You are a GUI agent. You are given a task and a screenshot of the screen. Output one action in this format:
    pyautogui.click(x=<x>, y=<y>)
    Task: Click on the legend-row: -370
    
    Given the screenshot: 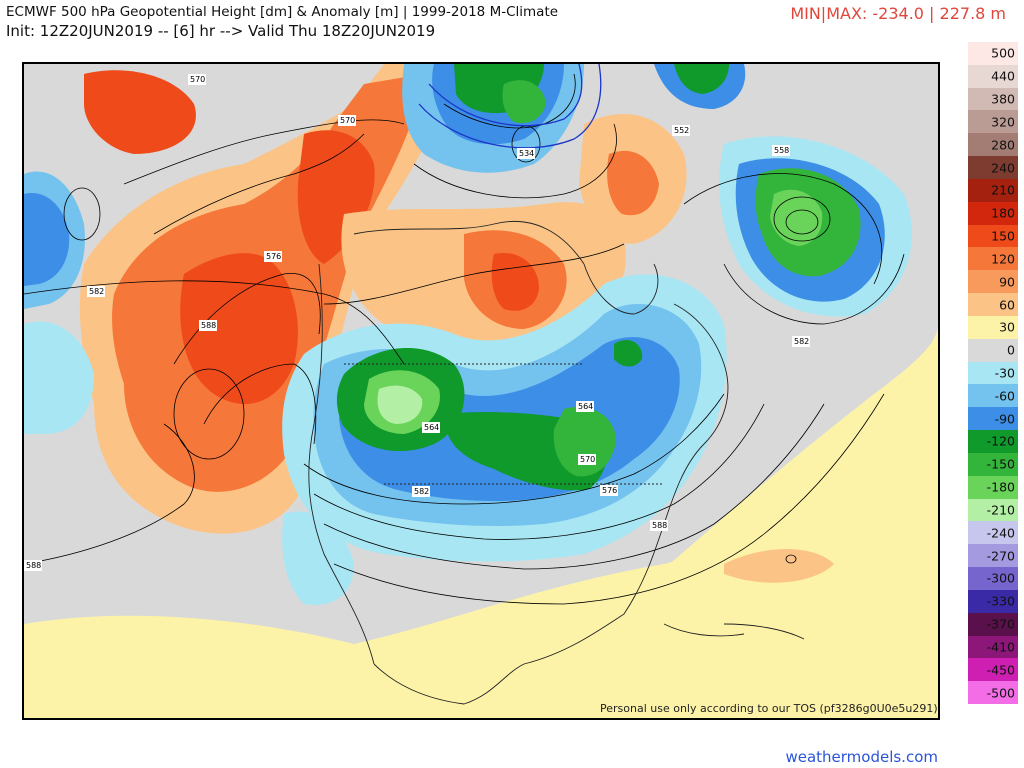 What is the action you would take?
    pyautogui.click(x=993, y=624)
    